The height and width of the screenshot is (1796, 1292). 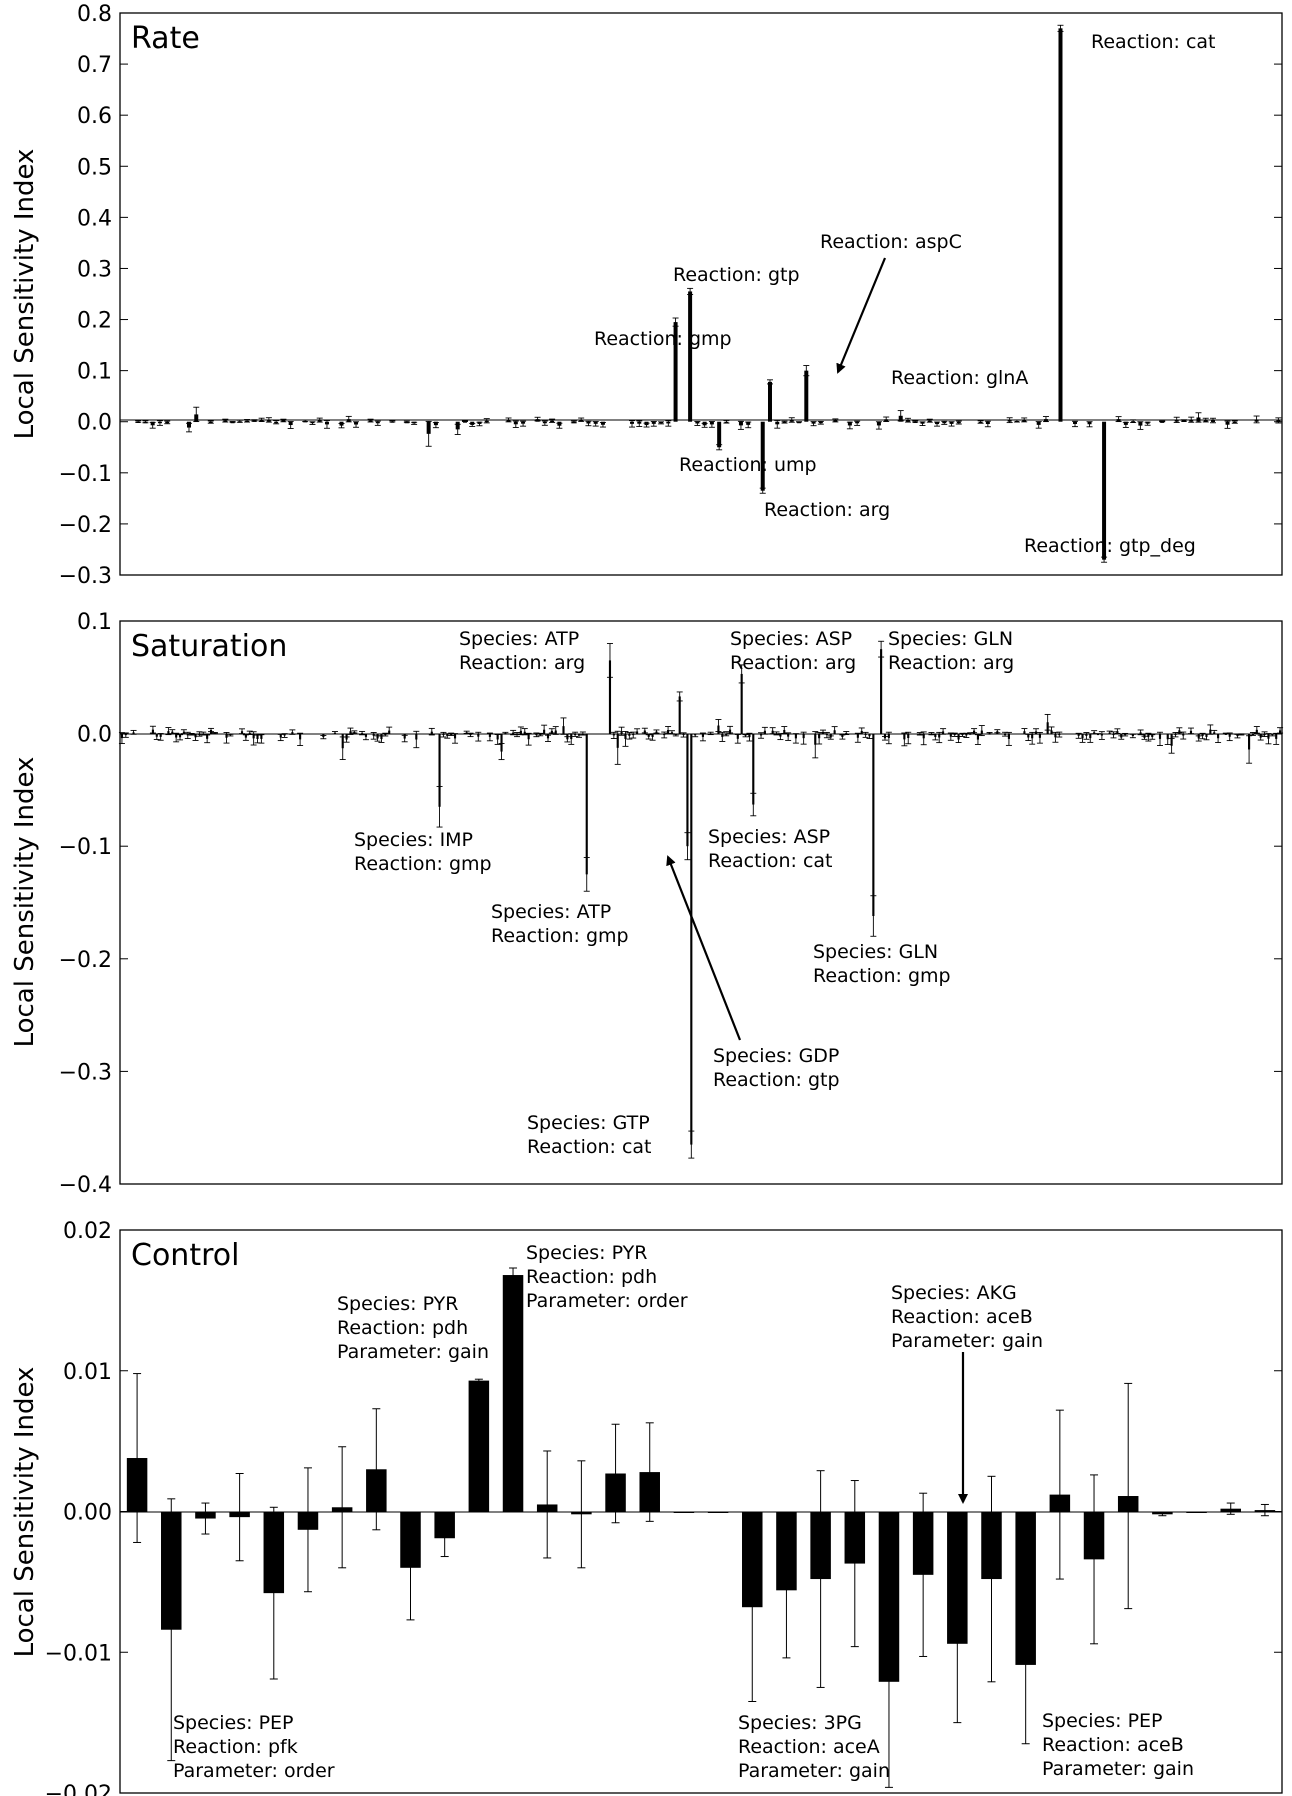 I want to click on y-tick-label: 0.02, so click(x=87, y=1231).